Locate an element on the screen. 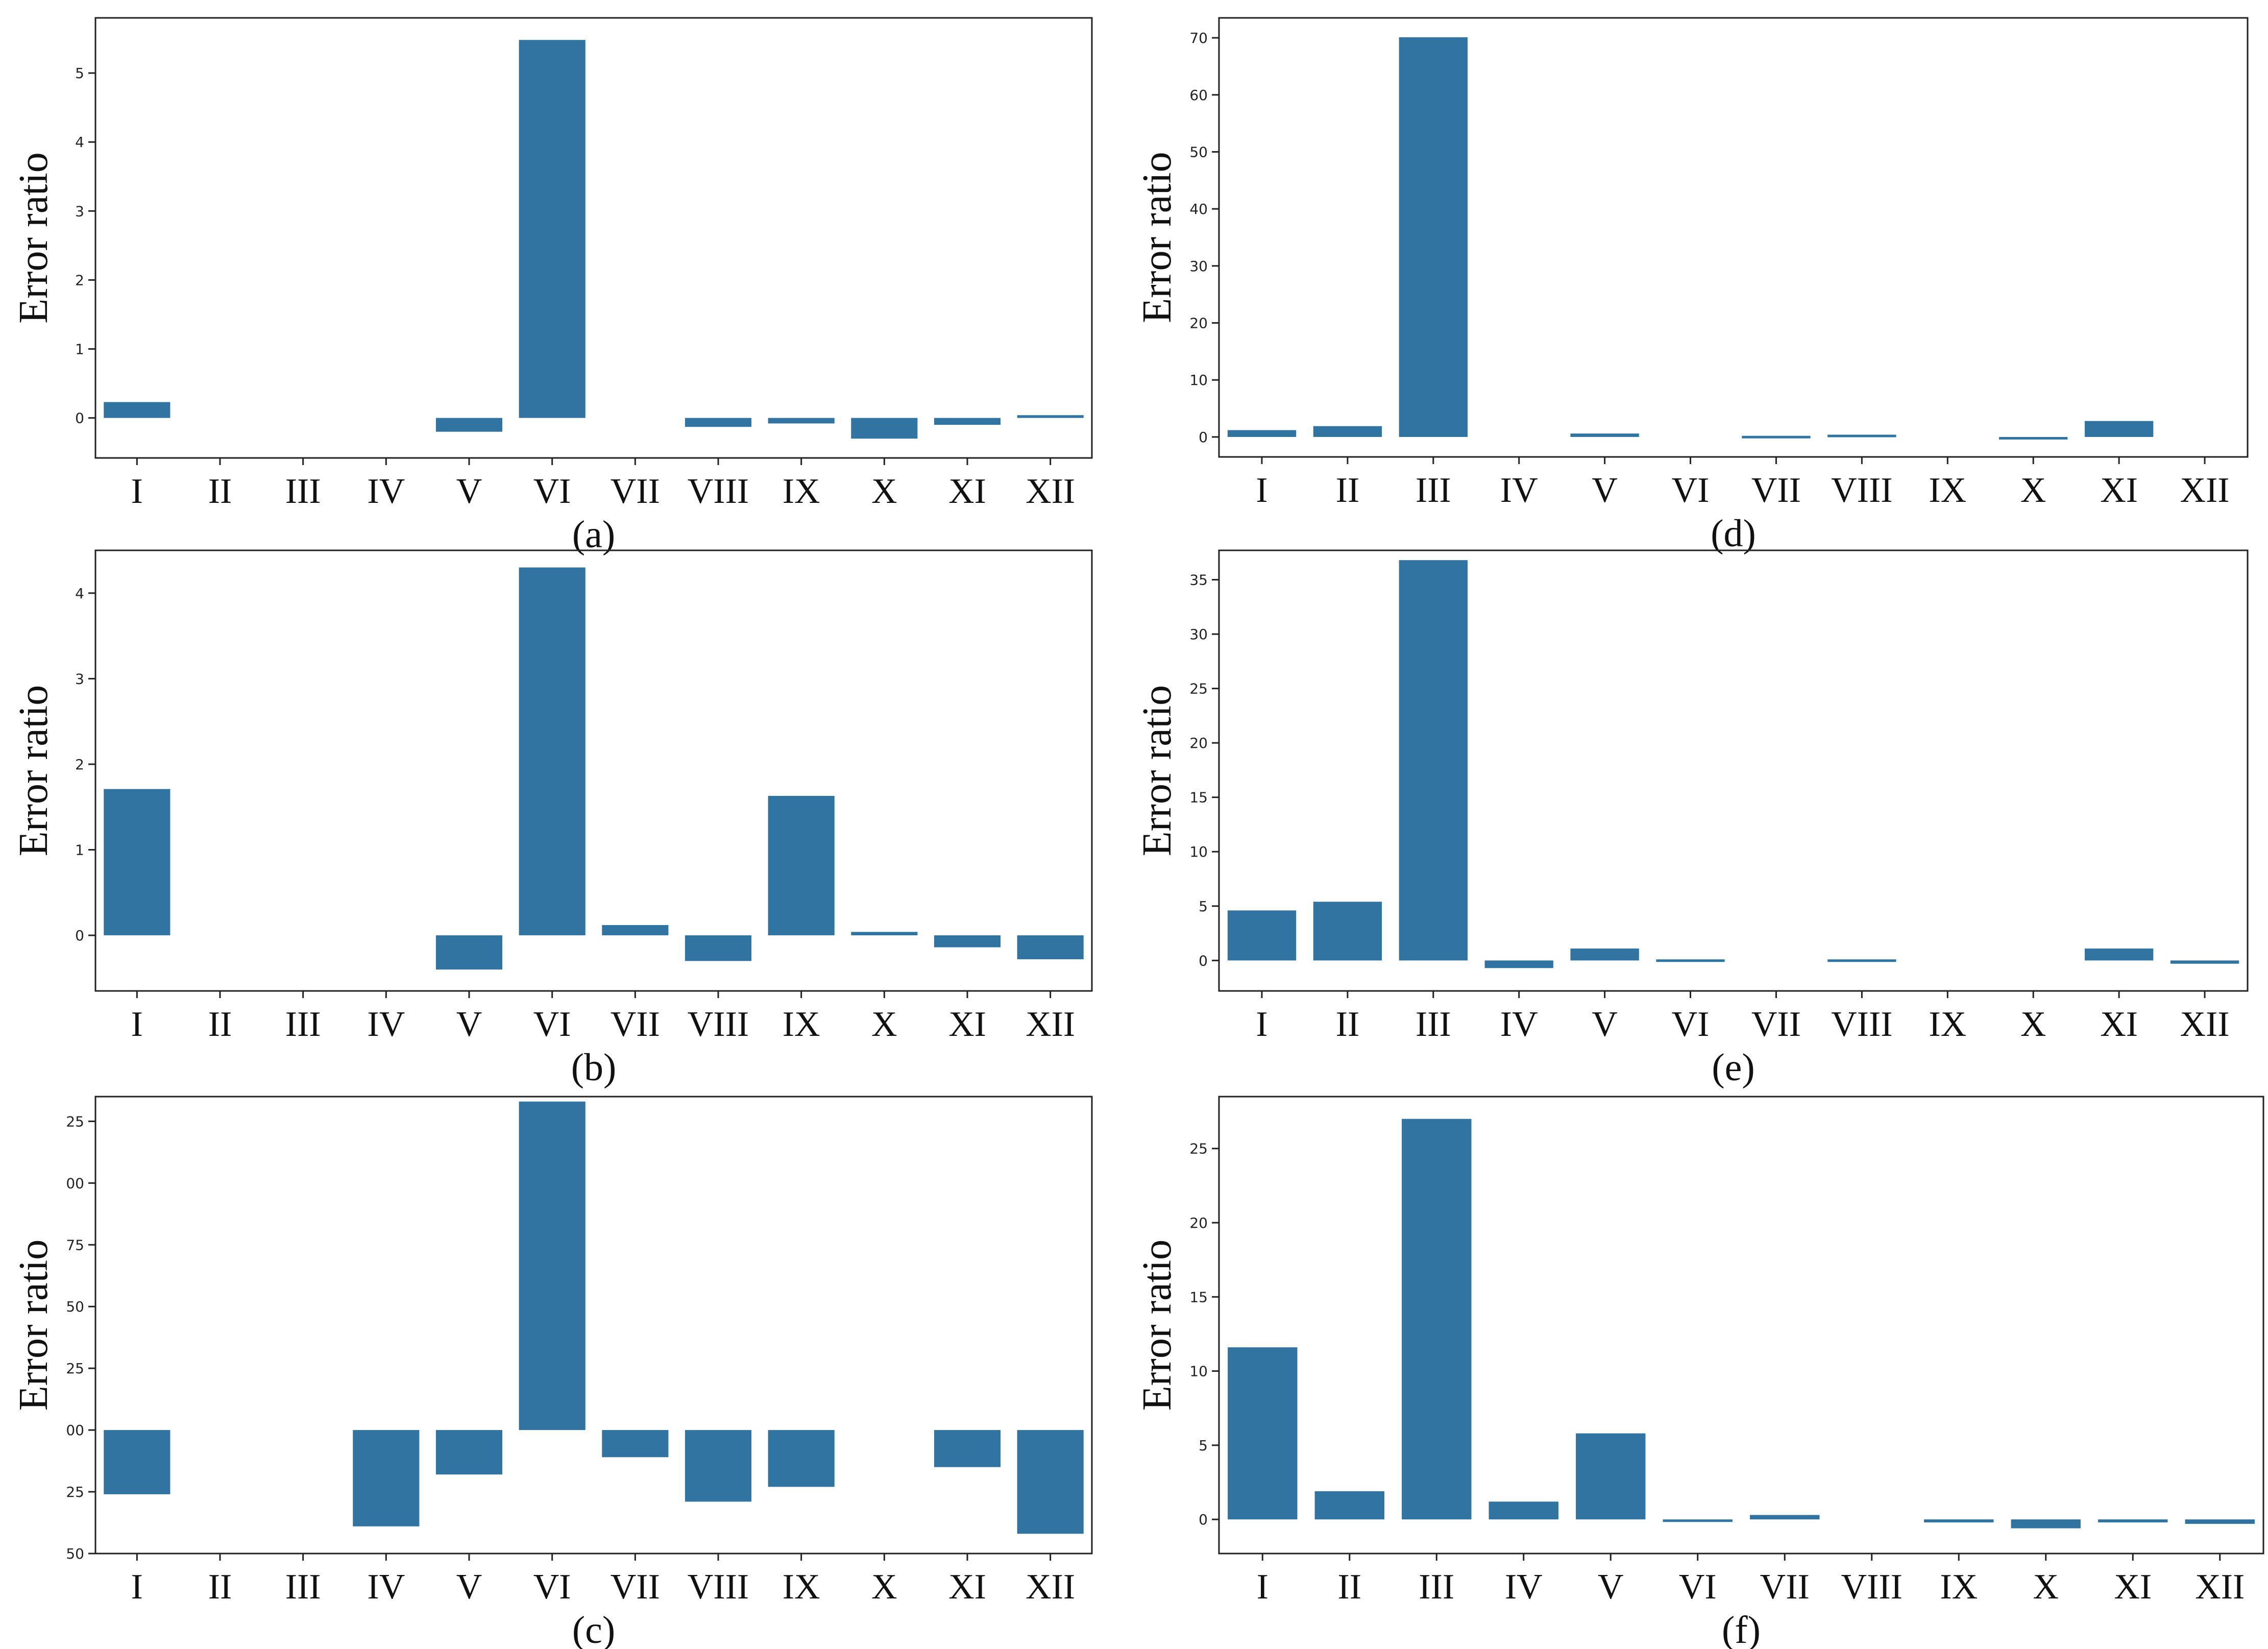  panel-caption: (e) is located at coordinates (1733, 1067).